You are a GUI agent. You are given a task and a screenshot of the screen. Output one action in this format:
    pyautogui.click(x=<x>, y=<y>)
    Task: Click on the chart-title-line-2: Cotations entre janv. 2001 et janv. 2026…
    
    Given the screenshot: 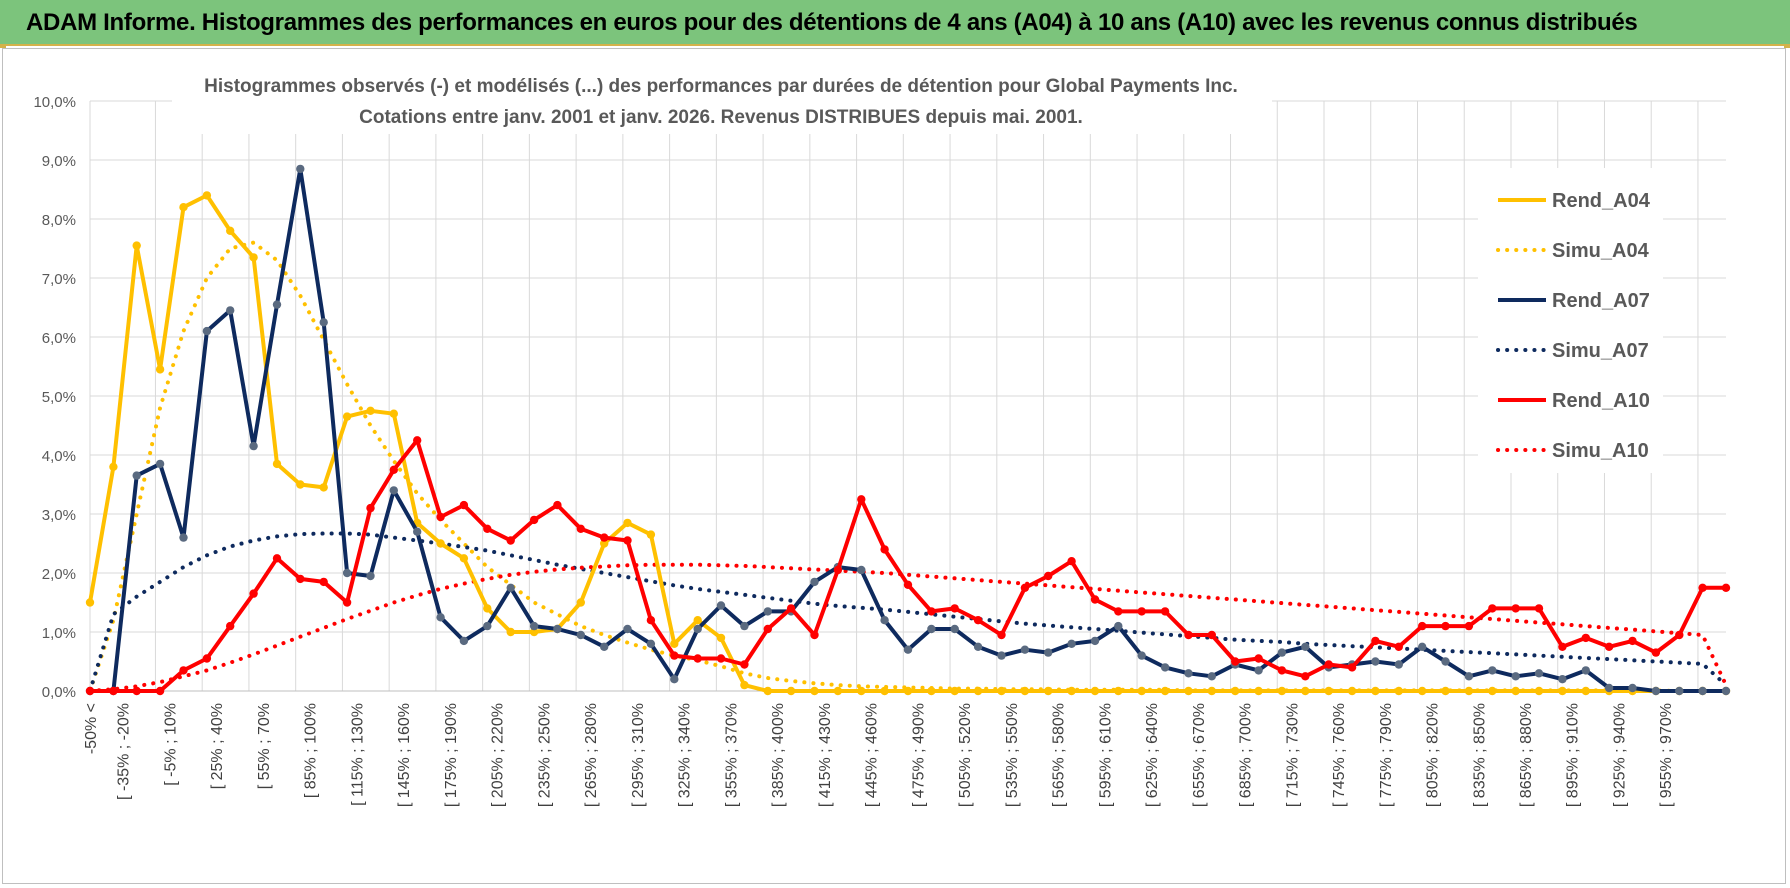 What is the action you would take?
    pyautogui.click(x=721, y=117)
    